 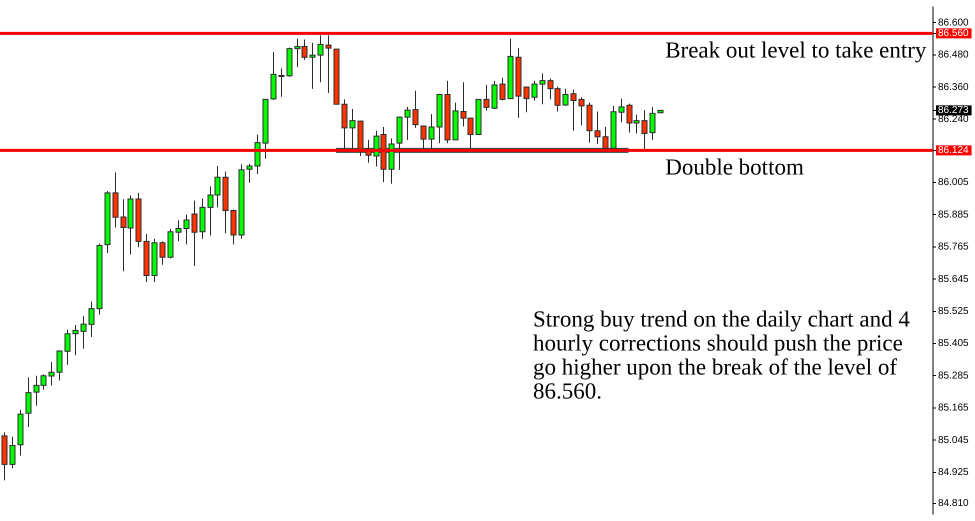 What do you see at coordinates (954, 504) in the screenshot?
I see `y-tick-label: 84.810` at bounding box center [954, 504].